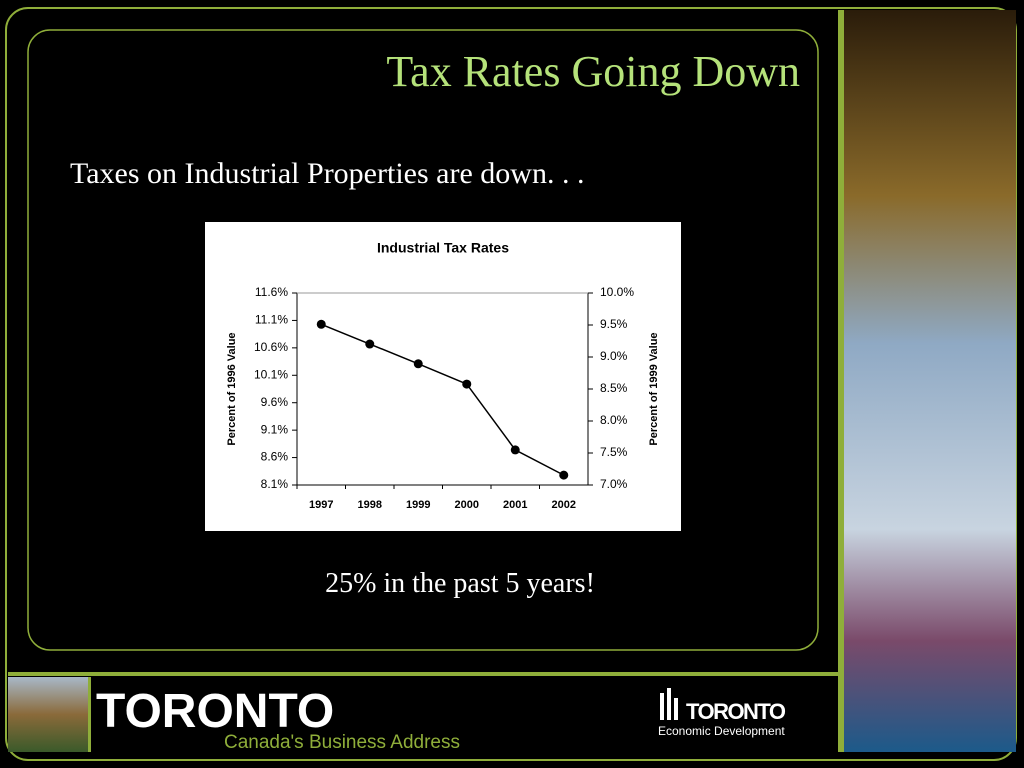 Image resolution: width=1024 pixels, height=768 pixels. What do you see at coordinates (614, 388) in the screenshot?
I see `y2-tick-label: 8.5%` at bounding box center [614, 388].